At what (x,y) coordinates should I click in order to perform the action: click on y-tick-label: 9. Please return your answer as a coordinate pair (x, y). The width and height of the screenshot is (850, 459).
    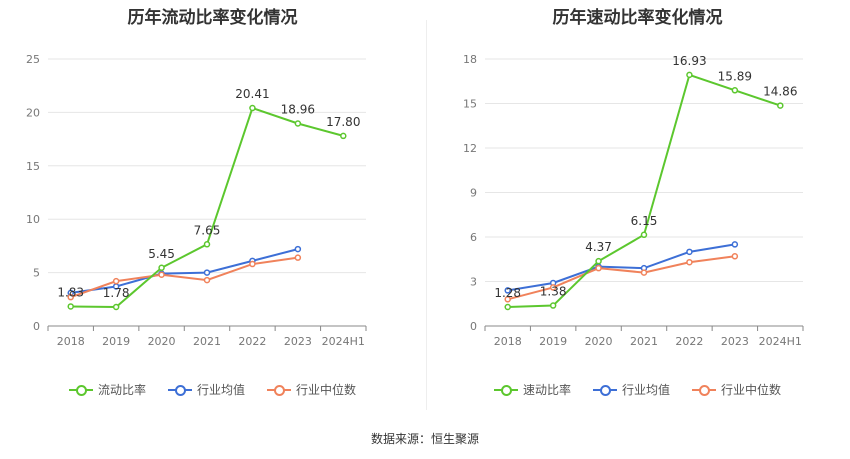
    Looking at the image, I should click on (473, 193).